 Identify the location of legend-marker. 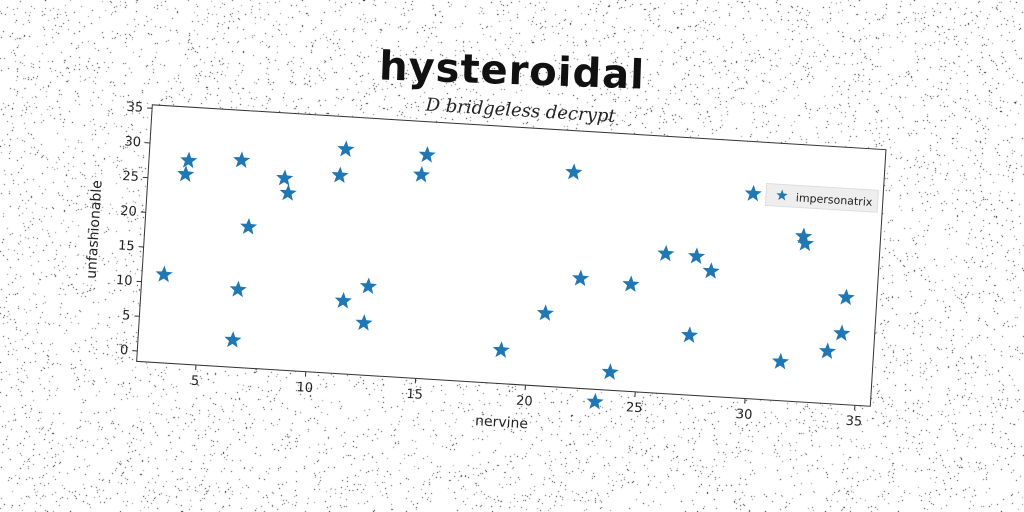
(782, 195).